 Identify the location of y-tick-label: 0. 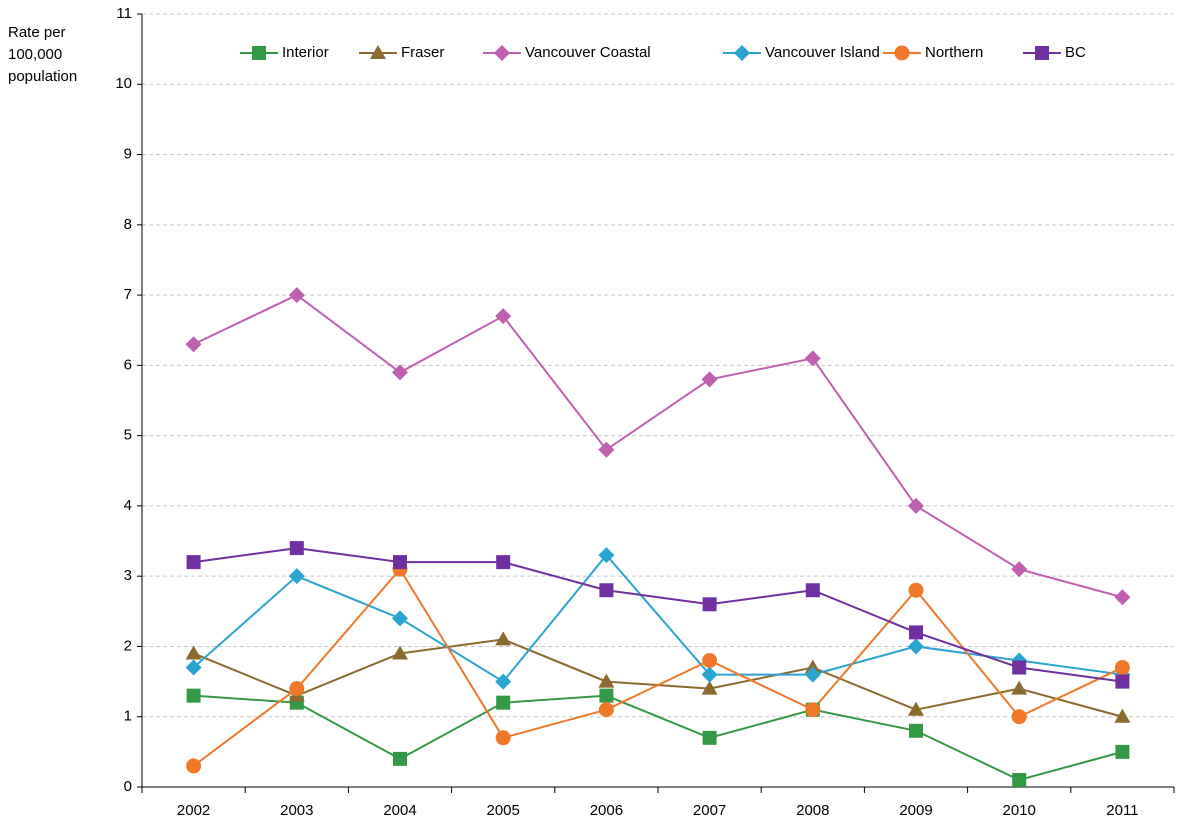
(128, 786).